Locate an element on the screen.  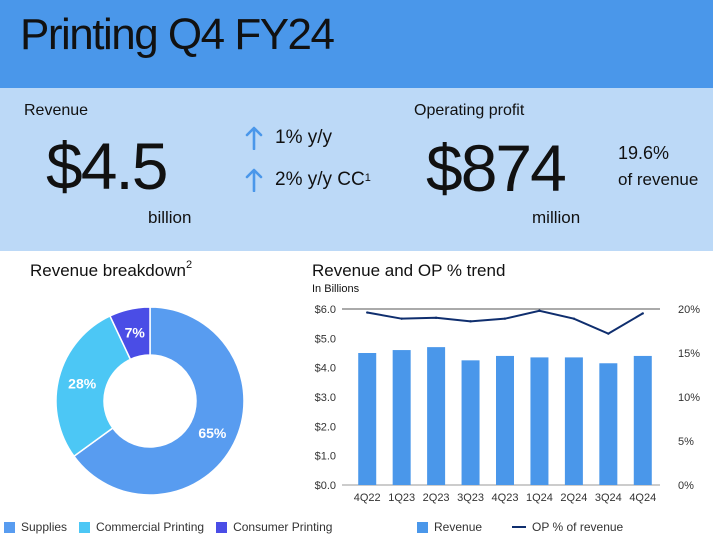
op-point-4Q24 is located at coordinates (642, 313).